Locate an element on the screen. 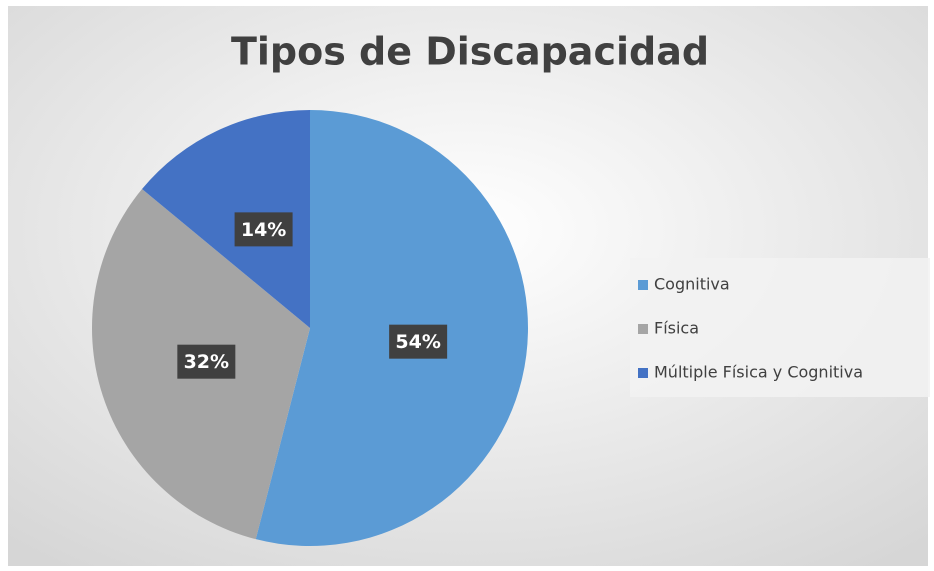 The image size is (934, 571). pie-slice is located at coordinates (226, 219).